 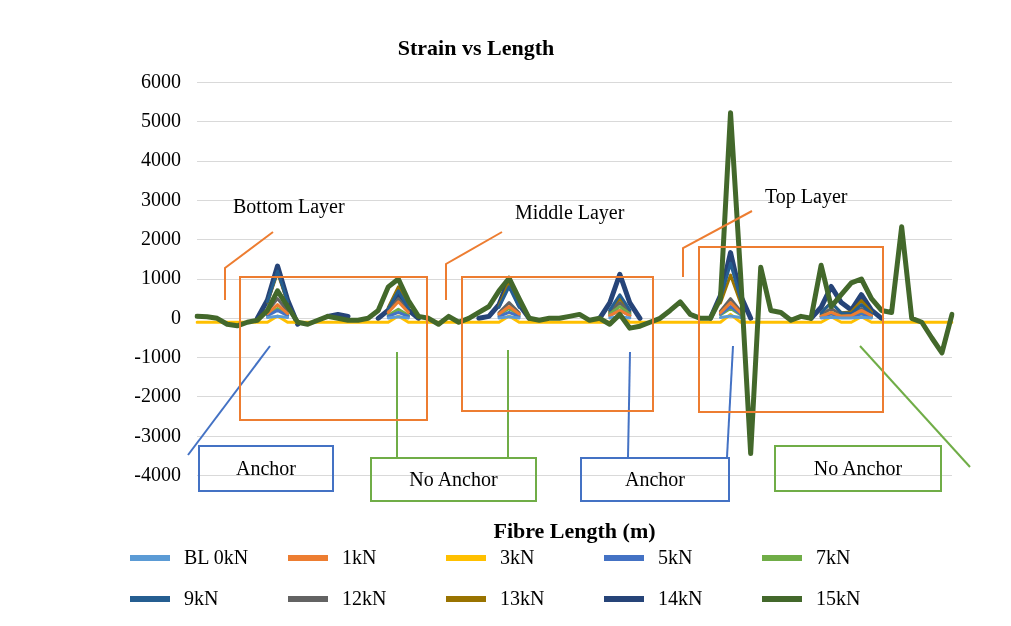 What do you see at coordinates (157, 355) in the screenshot?
I see `y-tick-label: -1000` at bounding box center [157, 355].